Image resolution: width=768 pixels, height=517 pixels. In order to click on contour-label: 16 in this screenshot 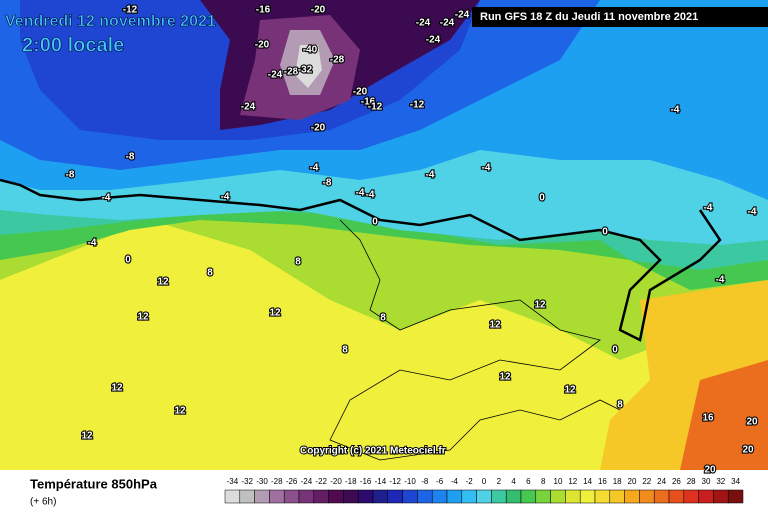, I will do `click(708, 418)`.